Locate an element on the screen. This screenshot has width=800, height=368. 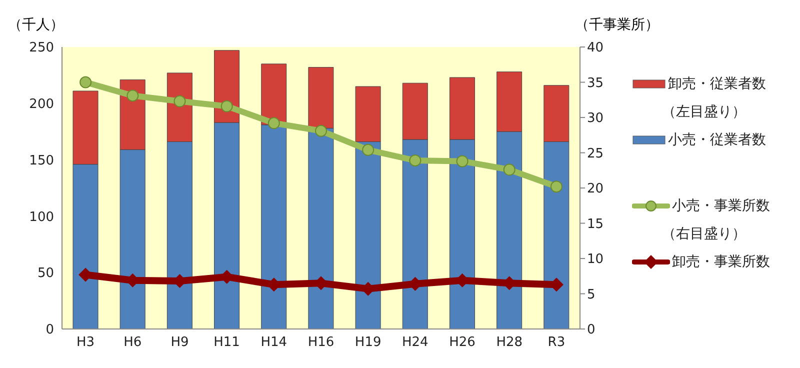
legend-label: 小売・従業者数 is located at coordinates (717, 140).